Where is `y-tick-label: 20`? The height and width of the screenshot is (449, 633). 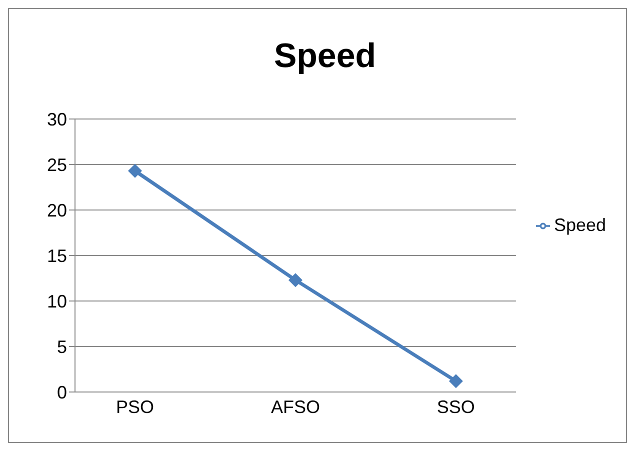
y-tick-label: 20 is located at coordinates (56, 210).